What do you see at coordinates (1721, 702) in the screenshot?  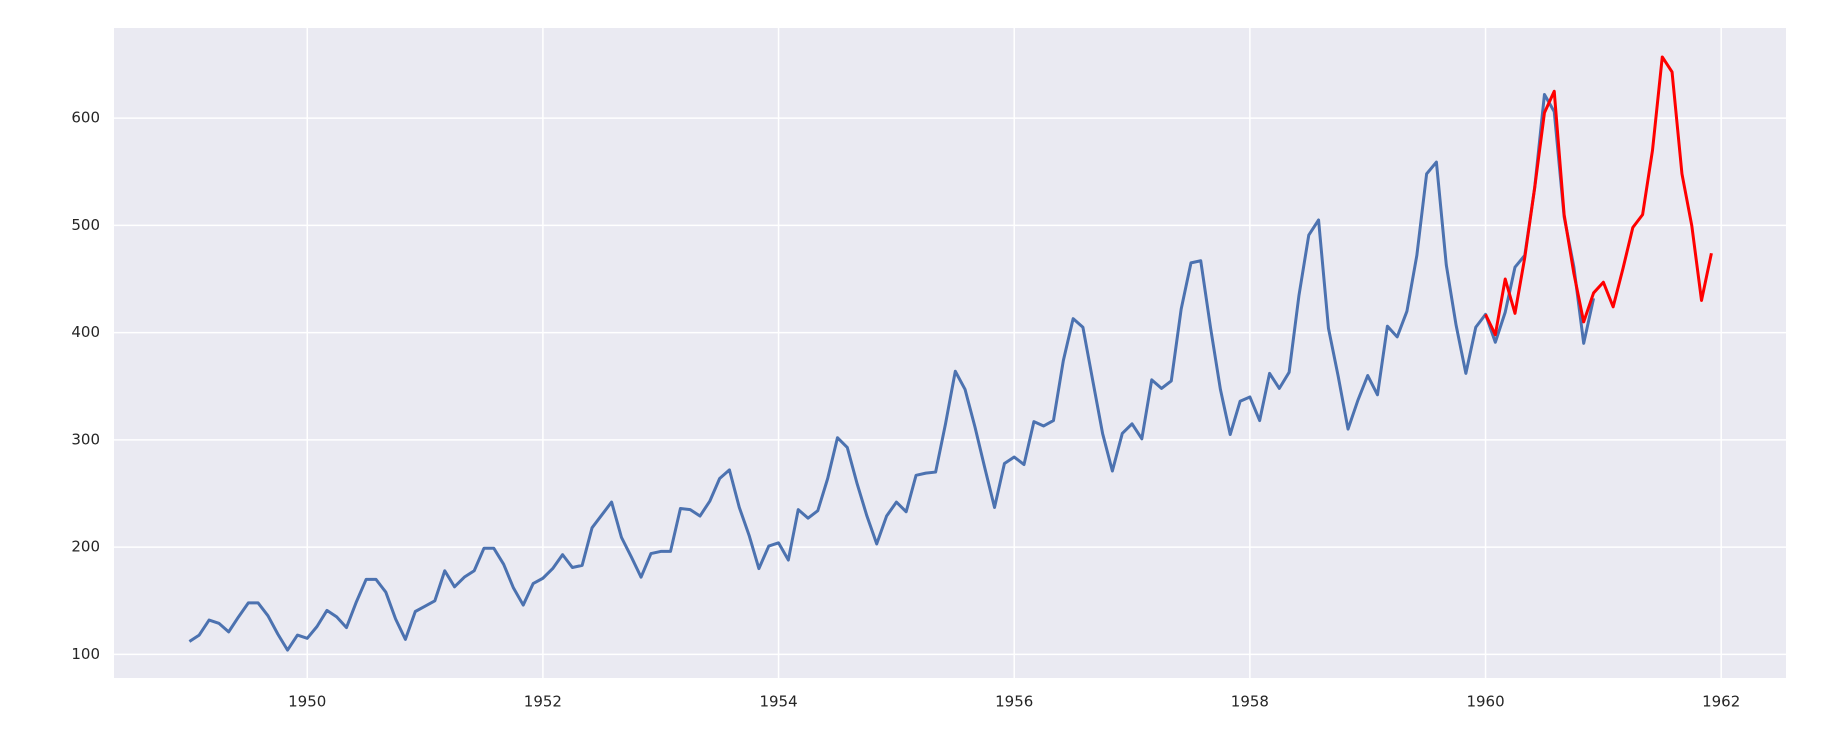 I see `x-tick-label: 1962` at bounding box center [1721, 702].